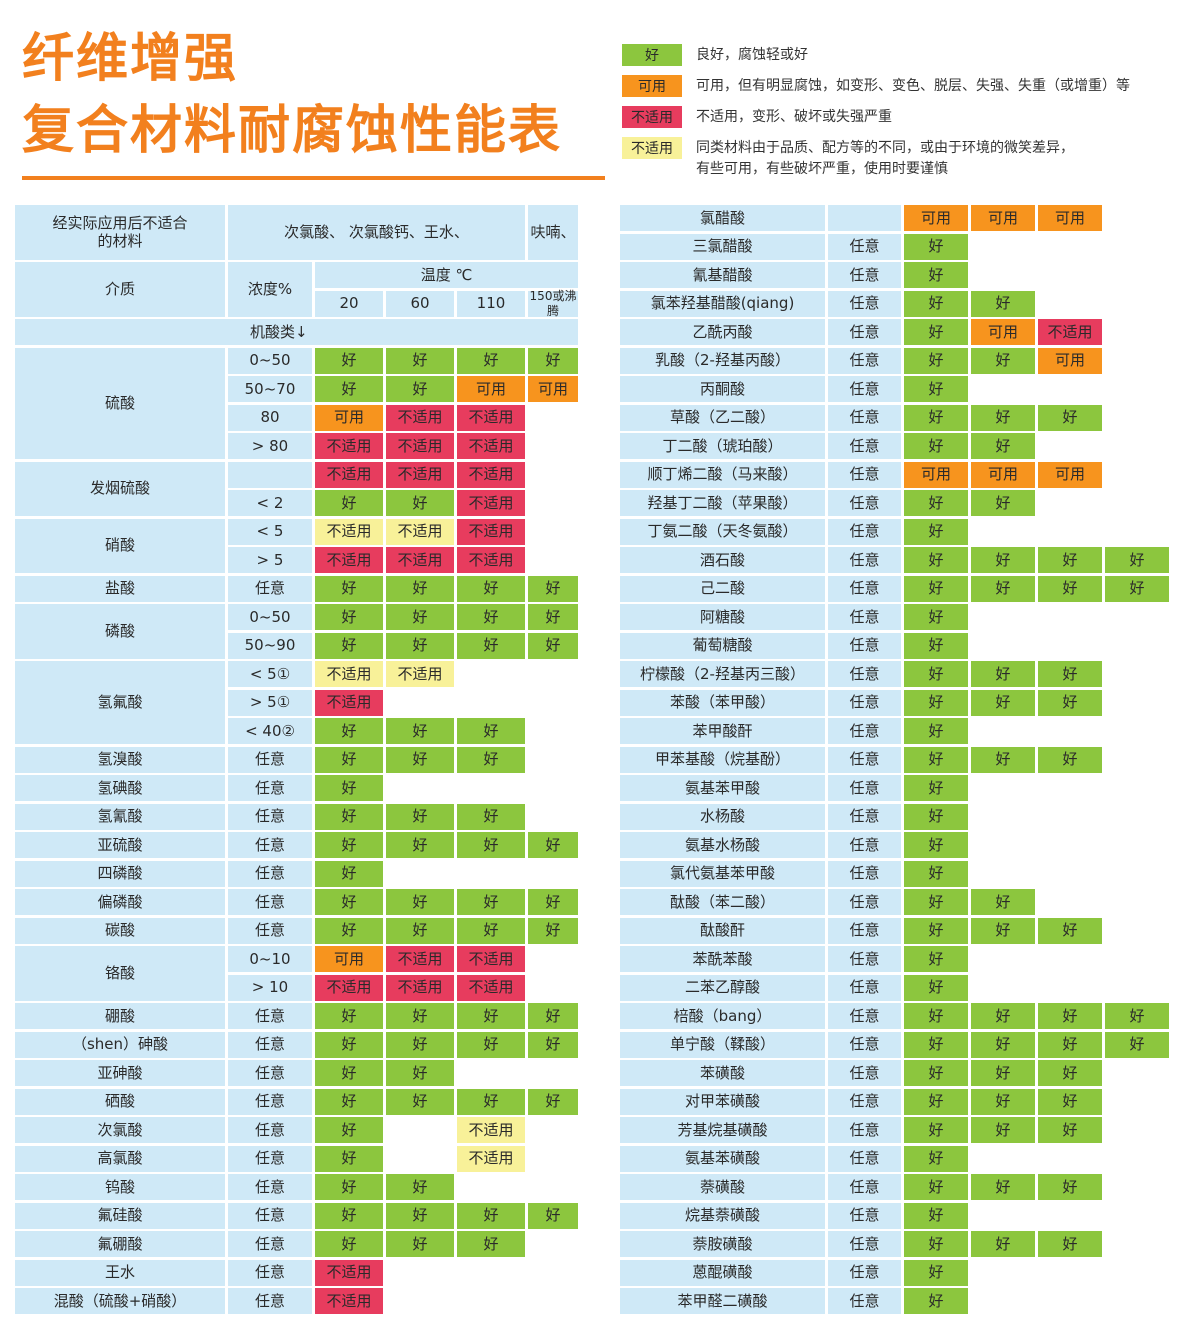 The height and width of the screenshot is (1321, 1200). I want to click on medium-name: 阿糖酸, so click(722, 617).